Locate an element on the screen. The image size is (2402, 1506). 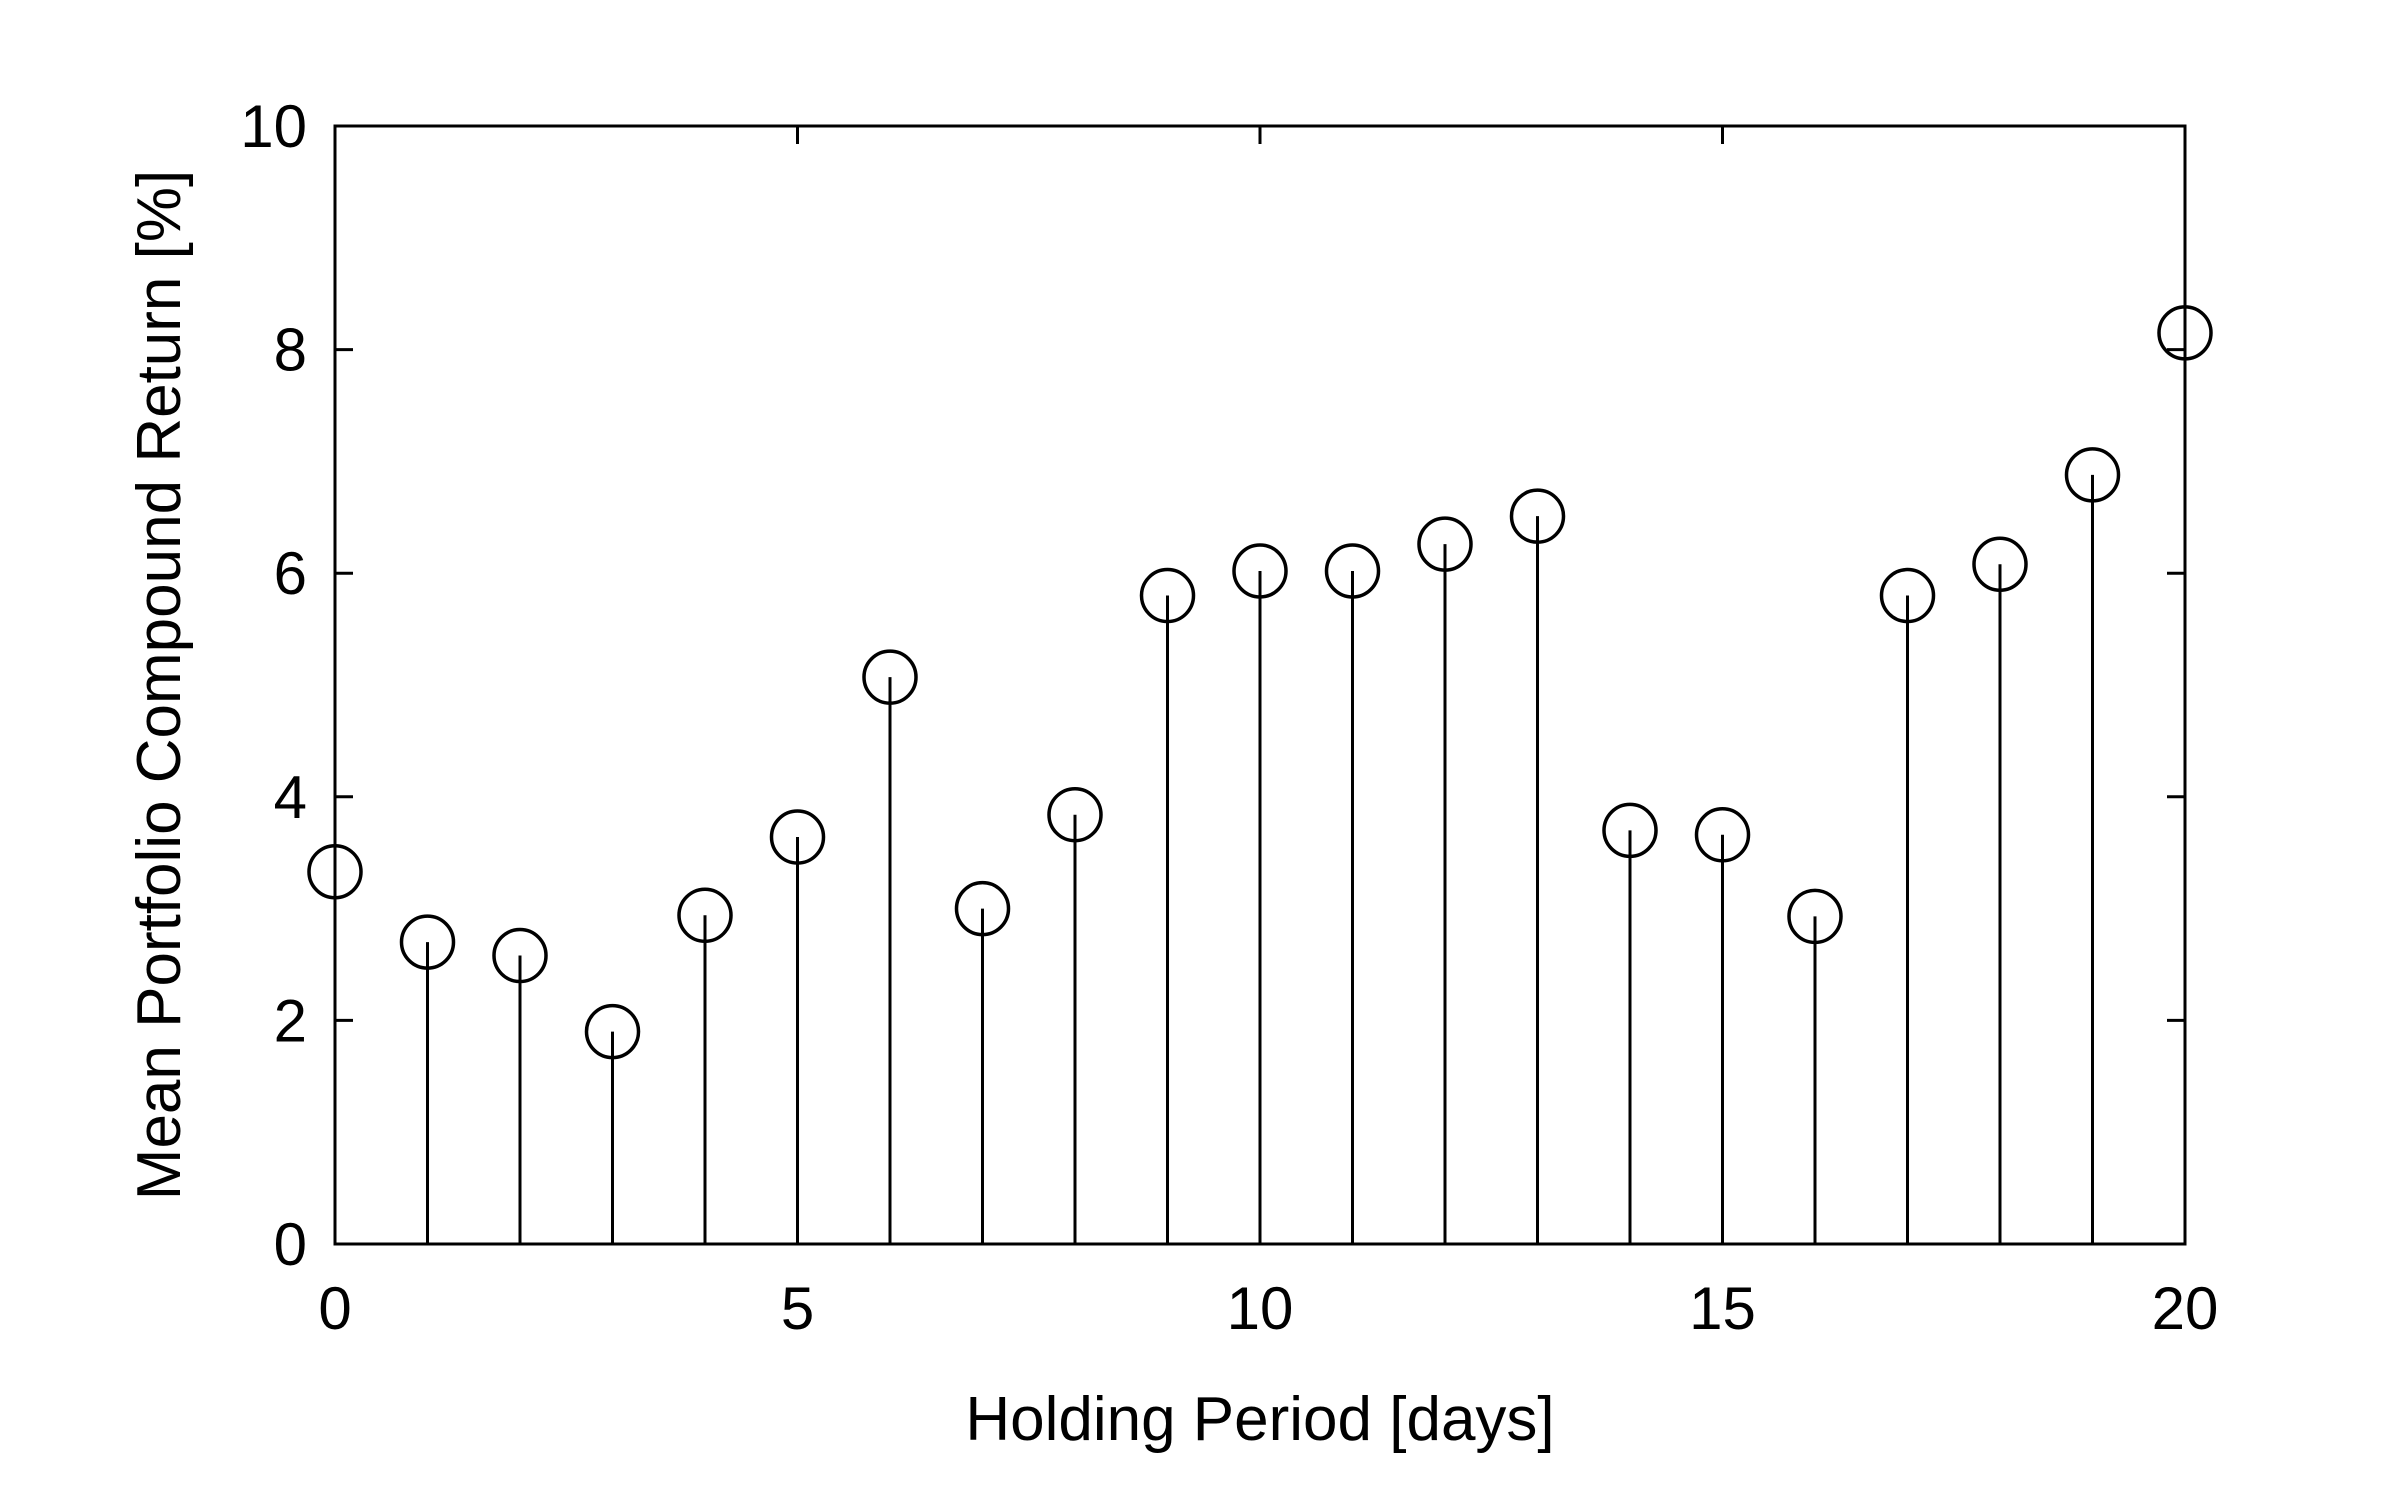
y-tick-label: 6 is located at coordinates (290, 573).